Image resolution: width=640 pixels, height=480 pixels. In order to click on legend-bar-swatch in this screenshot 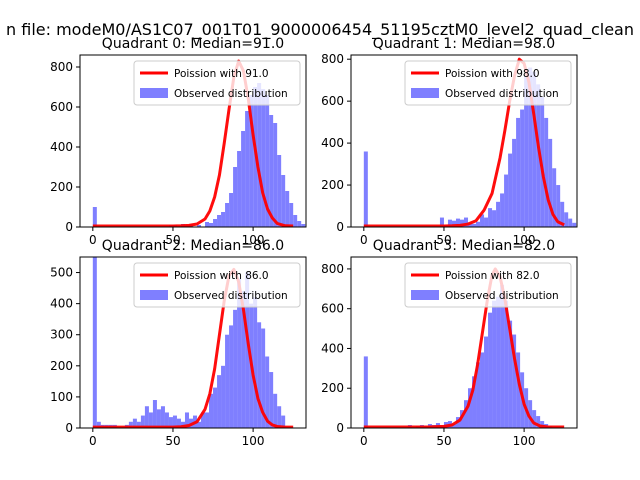, I will do `click(425, 93)`.